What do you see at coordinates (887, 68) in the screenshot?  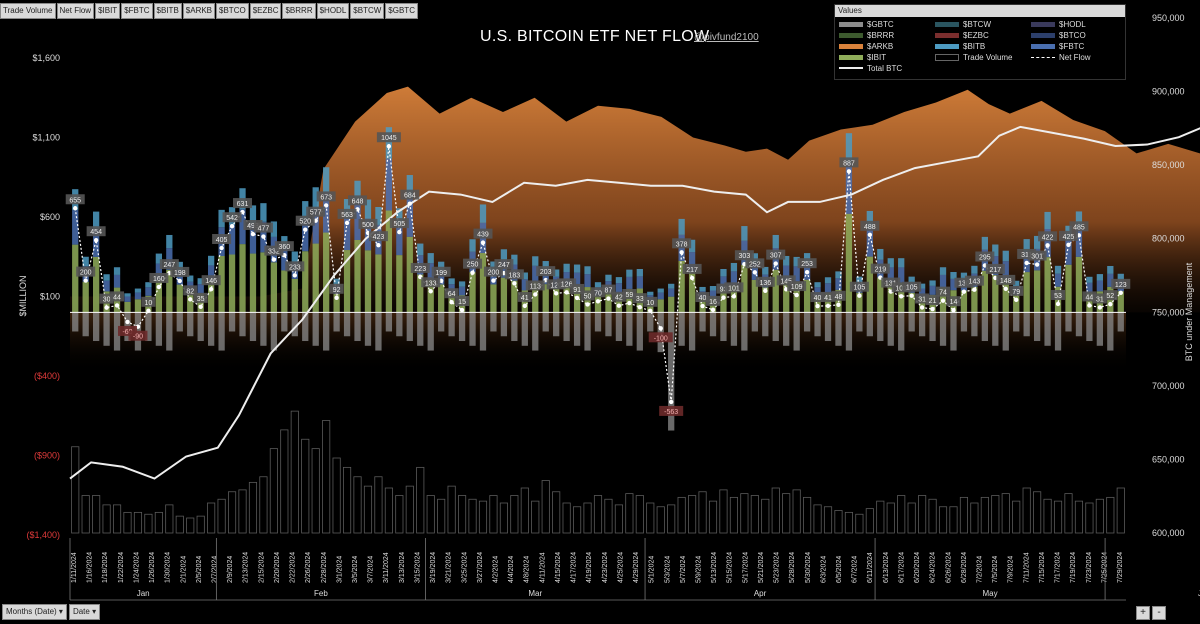 I see `legend-item-totalbtc: Total BTC` at bounding box center [887, 68].